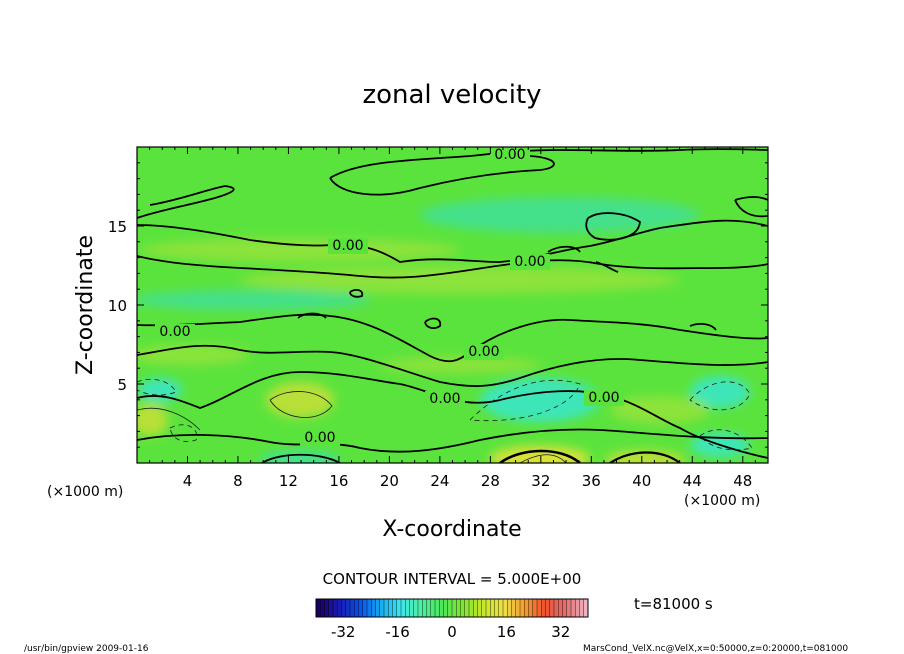  What do you see at coordinates (188, 481) in the screenshot?
I see `x-tick-label: 4` at bounding box center [188, 481].